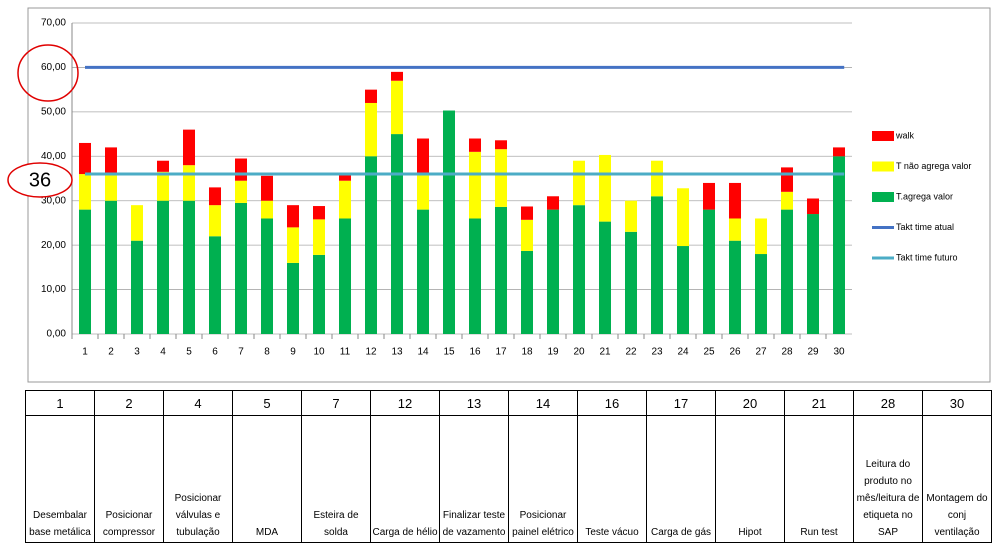 The width and height of the screenshot is (992, 543). Describe the element at coordinates (60, 403) in the screenshot. I see `header-cell: 1` at that location.